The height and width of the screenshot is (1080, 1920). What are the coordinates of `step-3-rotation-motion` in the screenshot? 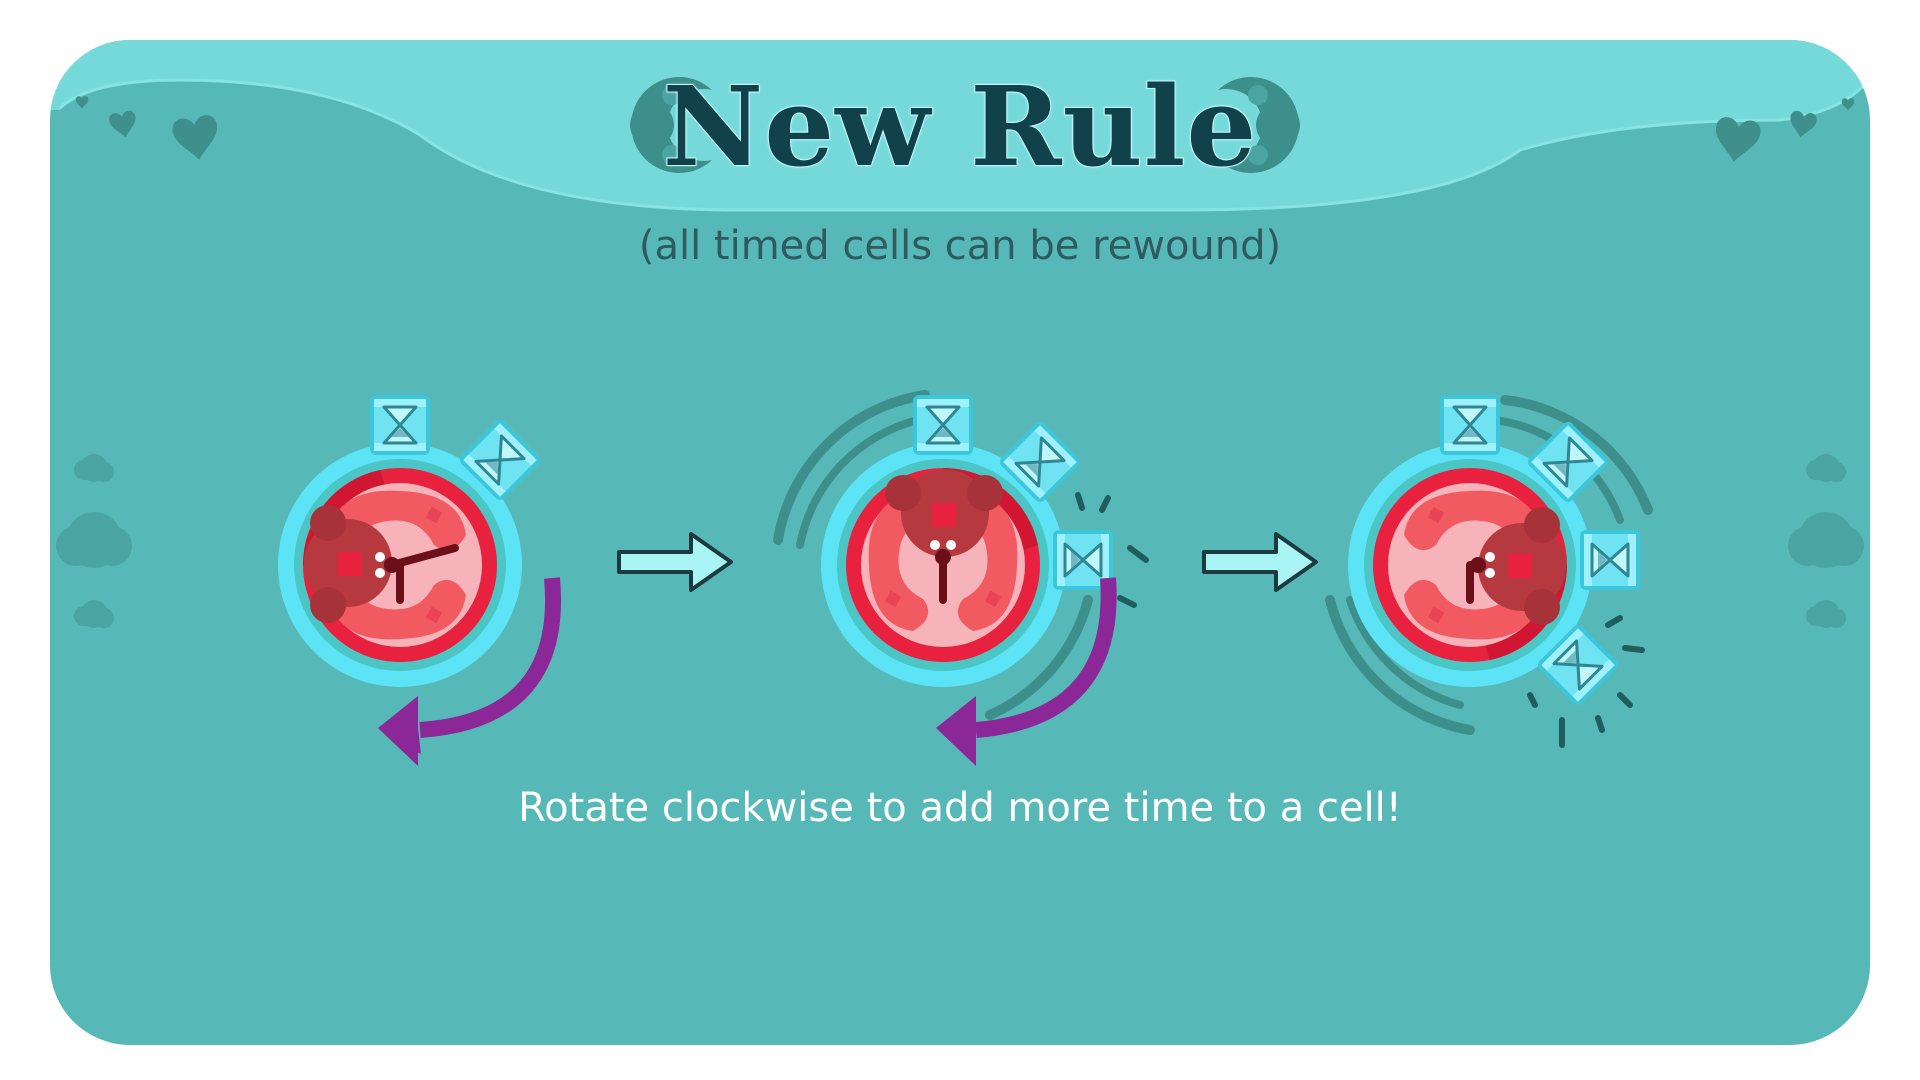 It's located at (1489, 565).